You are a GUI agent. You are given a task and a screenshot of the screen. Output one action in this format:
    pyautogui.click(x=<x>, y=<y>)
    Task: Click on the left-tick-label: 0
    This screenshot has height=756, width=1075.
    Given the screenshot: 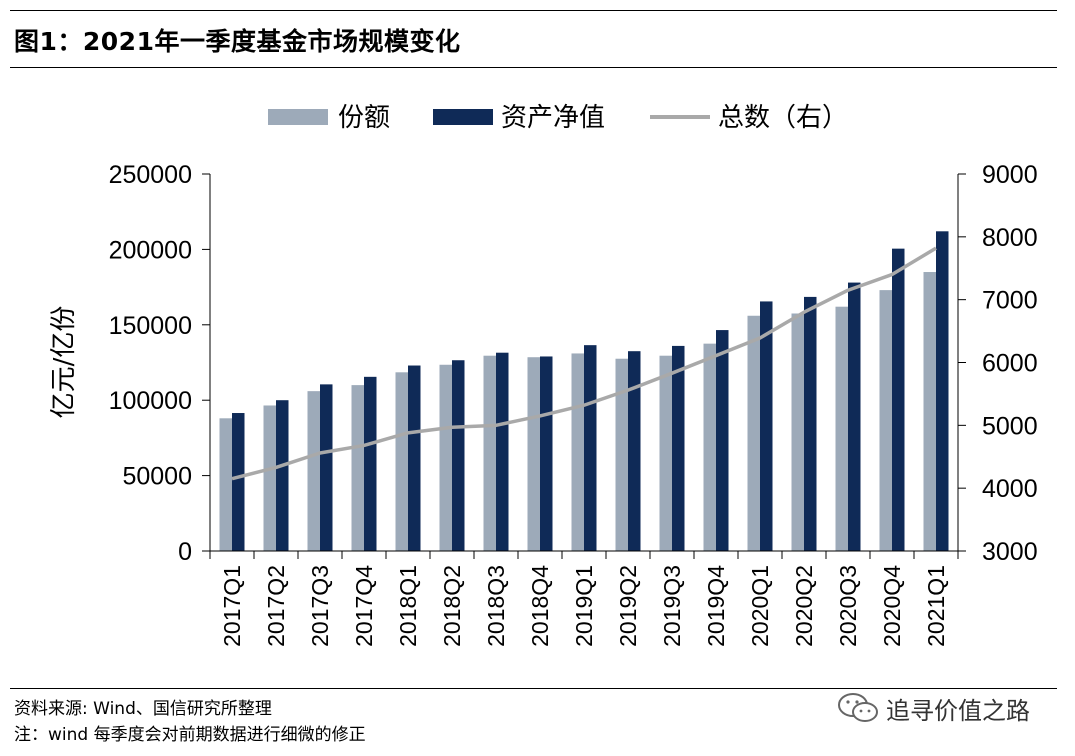 What is the action you would take?
    pyautogui.click(x=185, y=552)
    